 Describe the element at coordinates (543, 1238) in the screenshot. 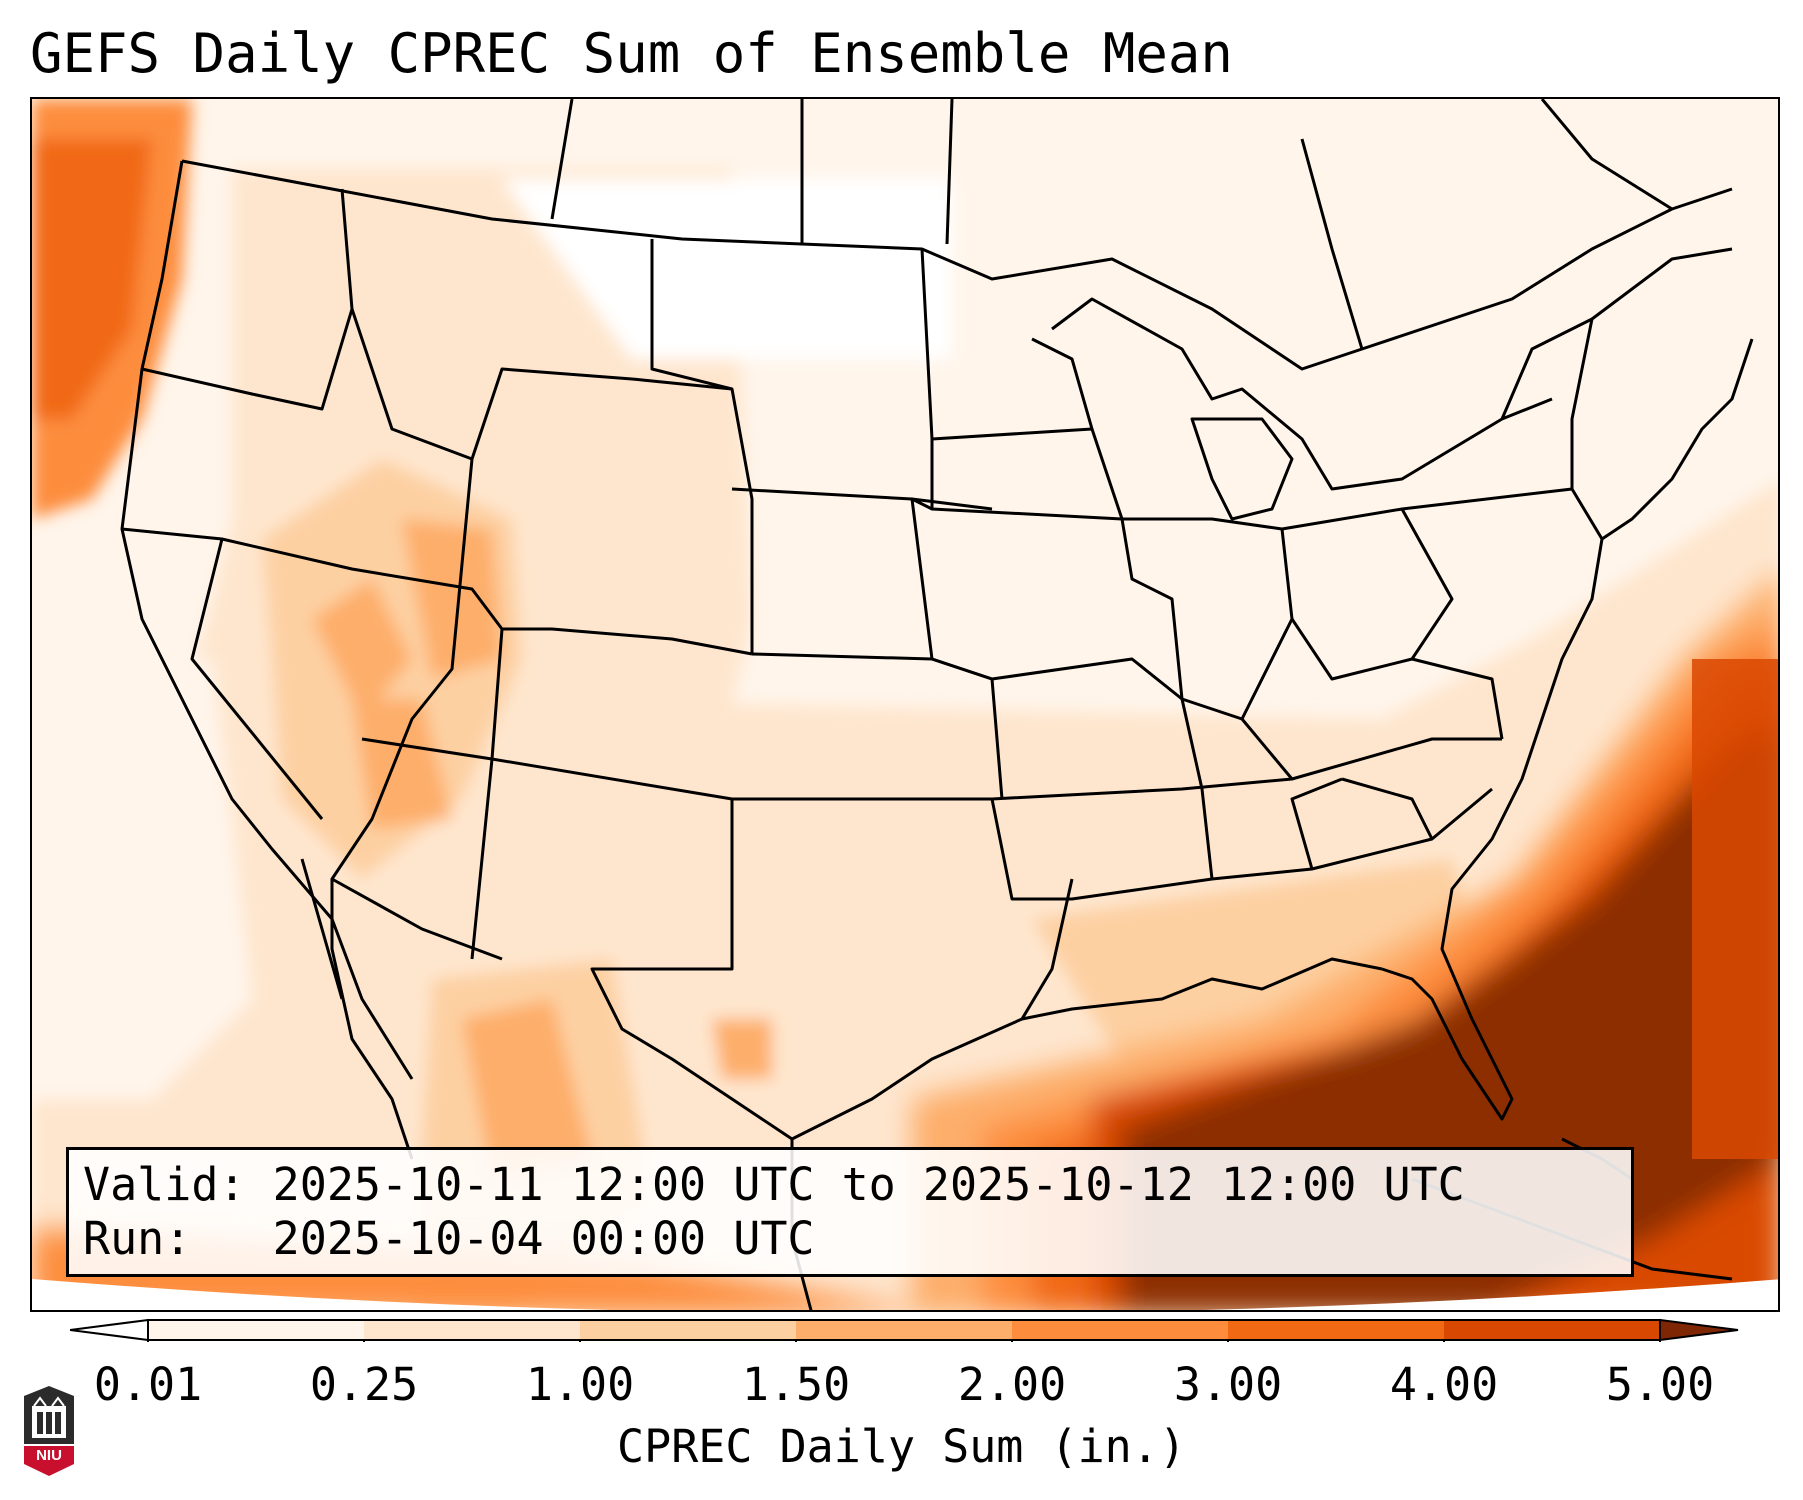

I see `run-value: 2025-10-04 00:00 UTC` at that location.